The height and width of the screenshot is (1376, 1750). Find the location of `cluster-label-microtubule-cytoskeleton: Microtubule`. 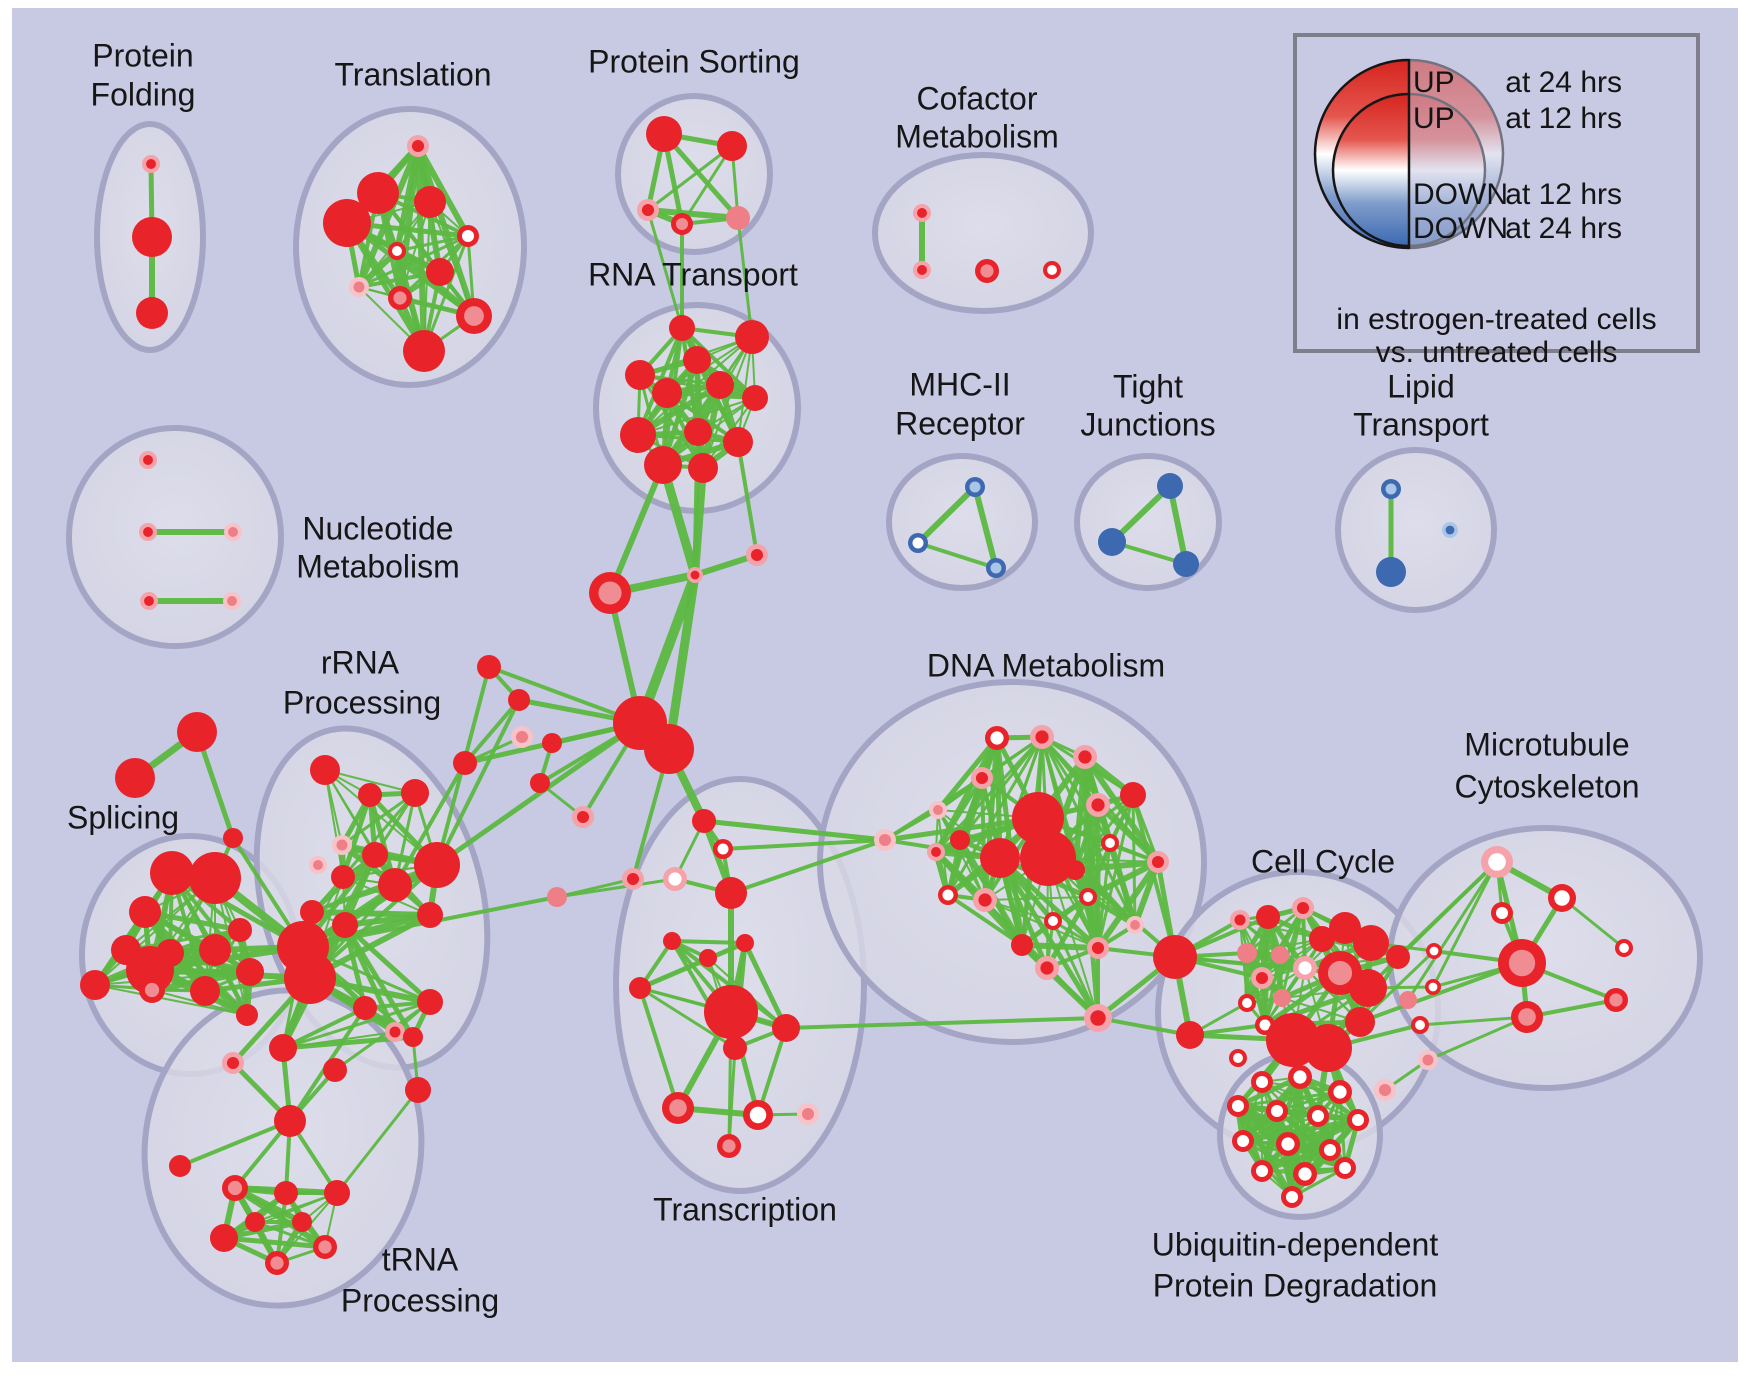

cluster-label-microtubule-cytoskeleton: Microtubule is located at coordinates (1546, 744).